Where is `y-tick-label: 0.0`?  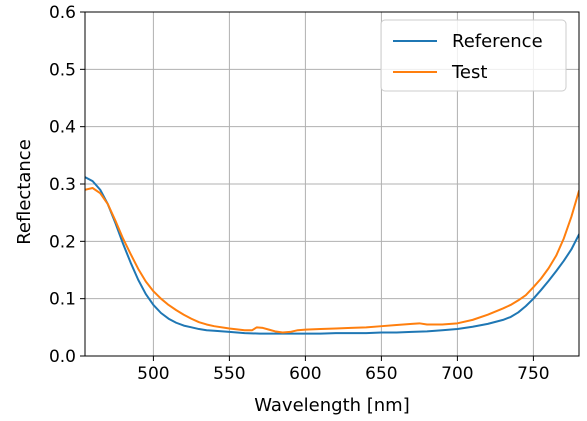 y-tick-label: 0.0 is located at coordinates (62, 357).